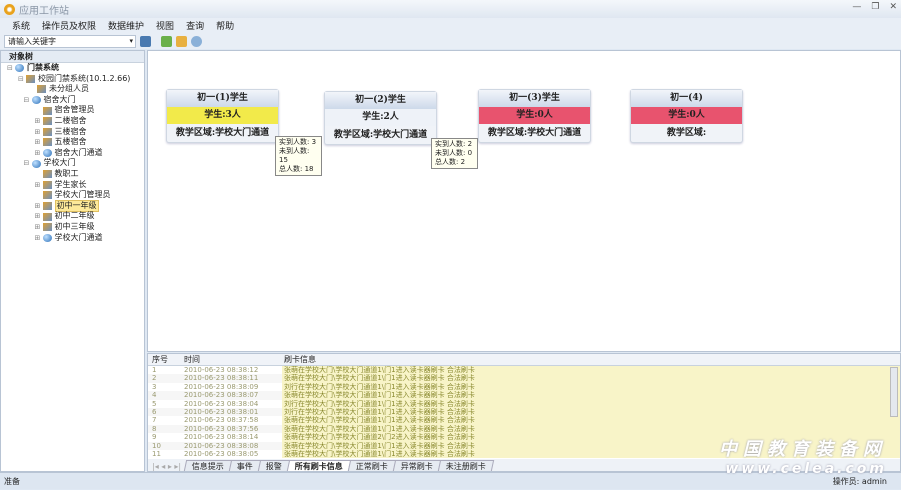 The image size is (901, 490). I want to click on tab-3: 所有刷卡信息, so click(319, 465).